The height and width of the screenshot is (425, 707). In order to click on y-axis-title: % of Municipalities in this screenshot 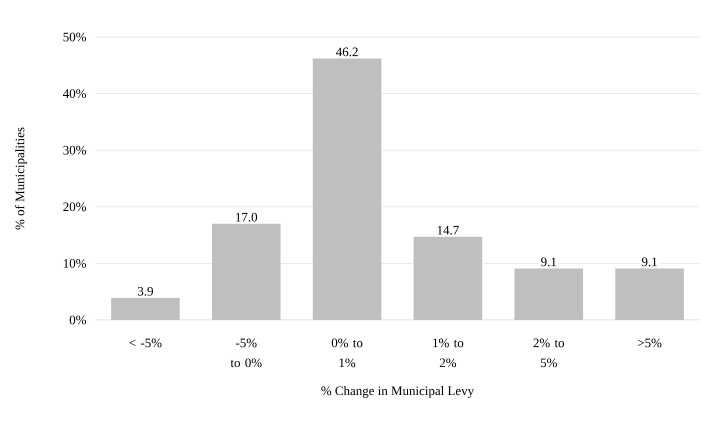, I will do `click(21, 179)`.